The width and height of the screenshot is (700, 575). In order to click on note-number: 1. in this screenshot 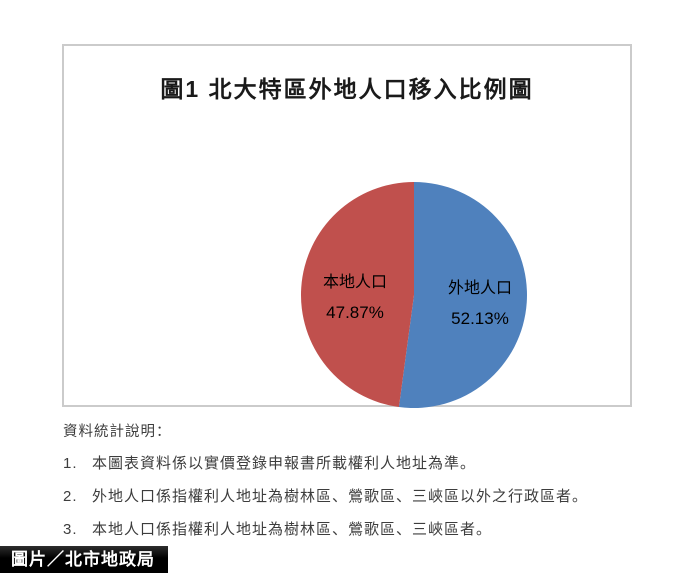, I will do `click(70, 463)`.